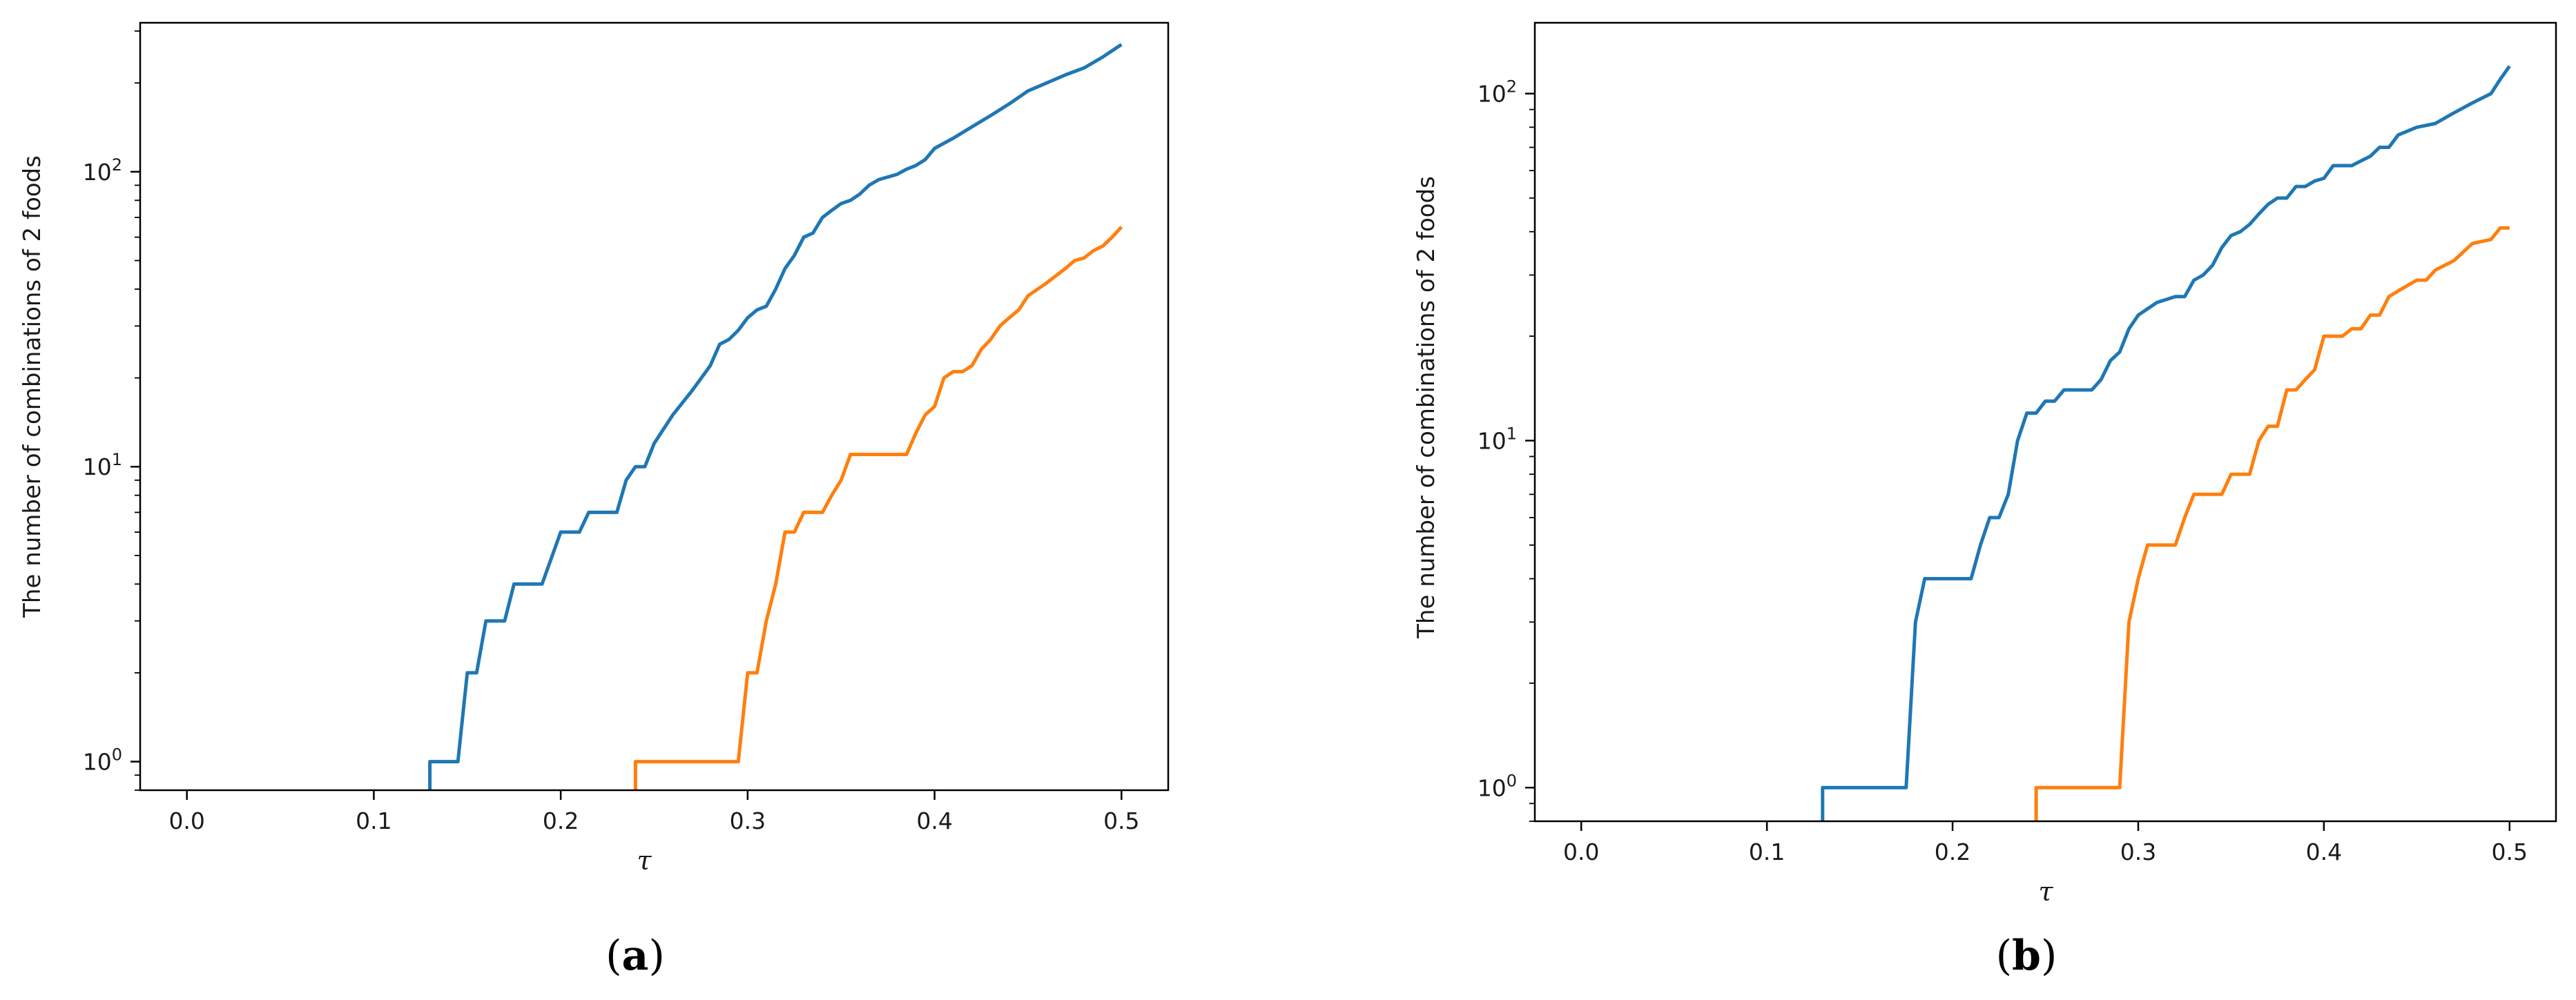 Image resolution: width=2576 pixels, height=1000 pixels. Describe the element at coordinates (2027, 956) in the screenshot. I see `panel-caption: (b)` at that location.